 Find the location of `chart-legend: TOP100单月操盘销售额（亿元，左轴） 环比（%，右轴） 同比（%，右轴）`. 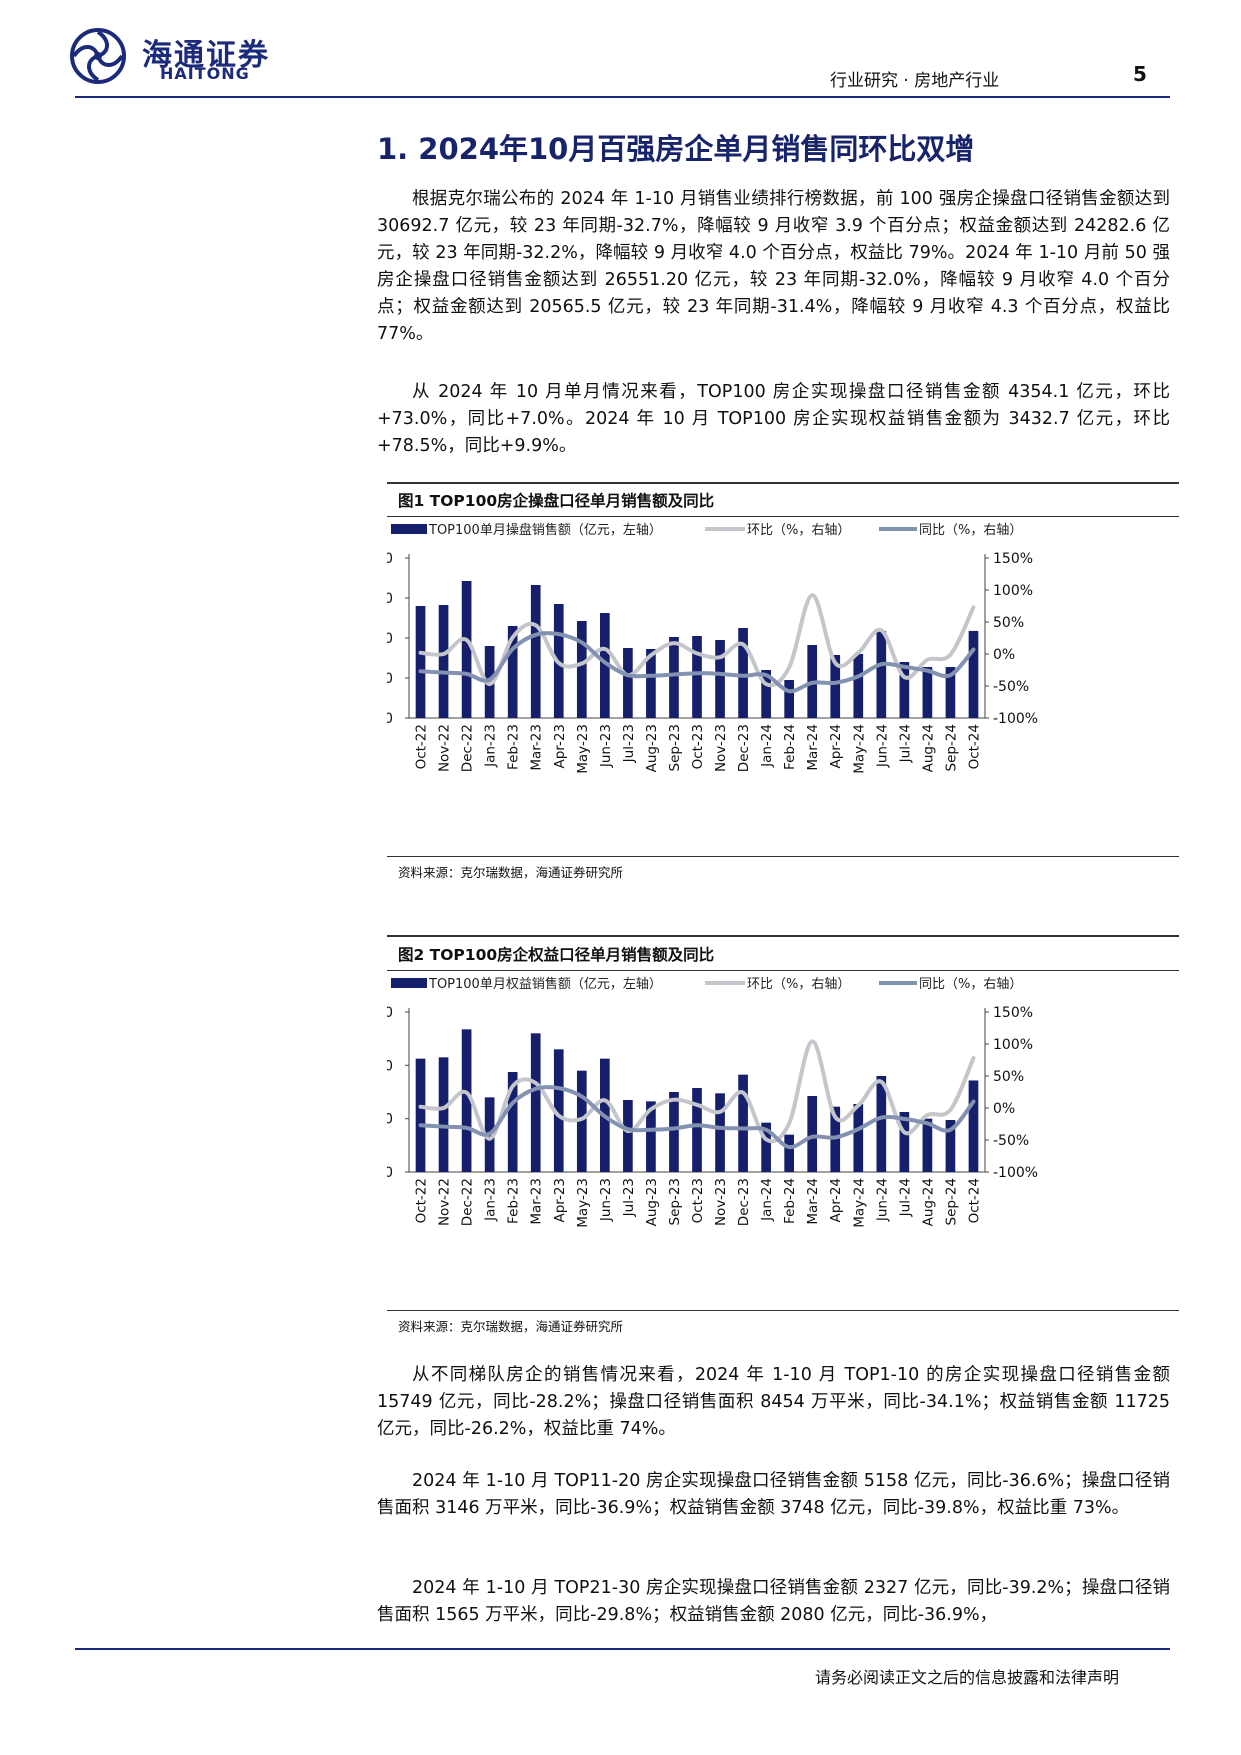

chart-legend: TOP100单月操盘销售额（亿元，左轴） 环比（%，右轴） 同比（%，右轴） is located at coordinates (706, 530).